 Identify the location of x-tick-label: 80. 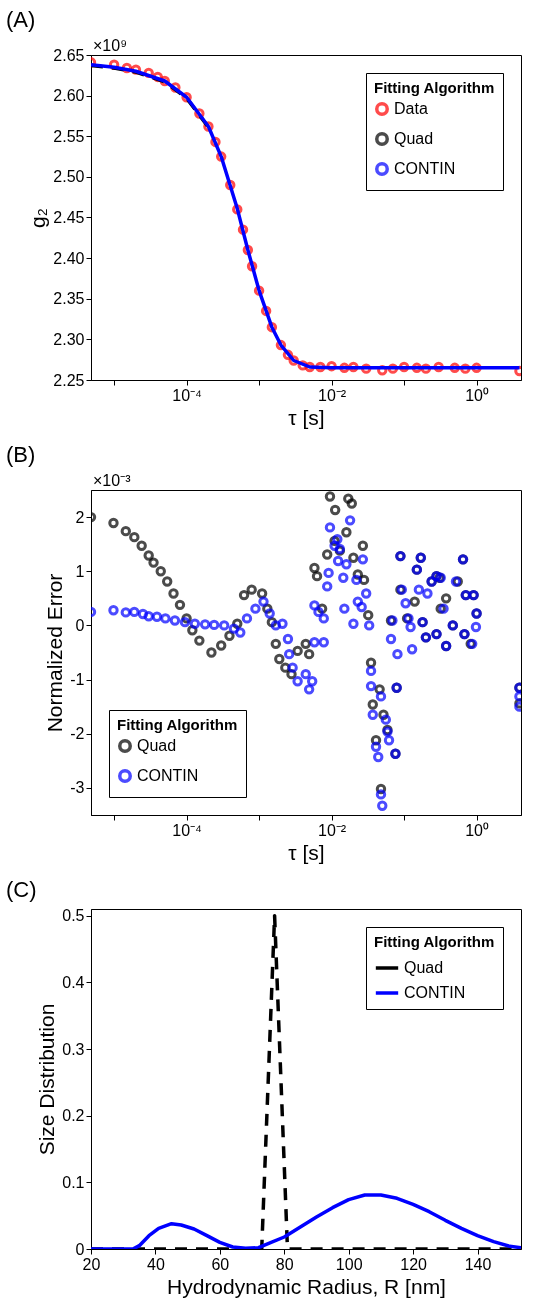
(284, 1264).